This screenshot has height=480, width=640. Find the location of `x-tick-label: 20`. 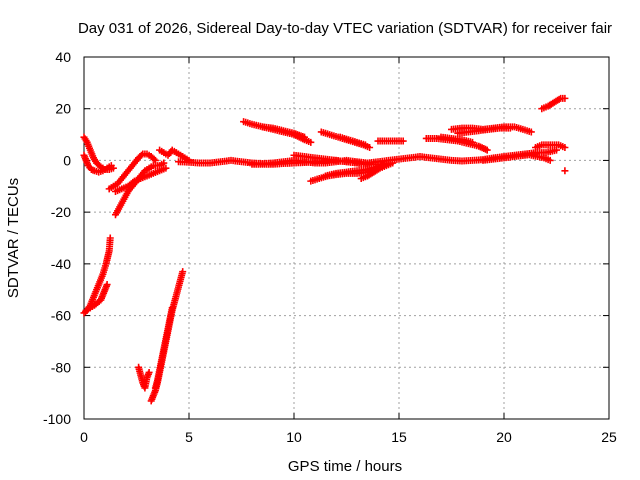

x-tick-label: 20 is located at coordinates (504, 437).